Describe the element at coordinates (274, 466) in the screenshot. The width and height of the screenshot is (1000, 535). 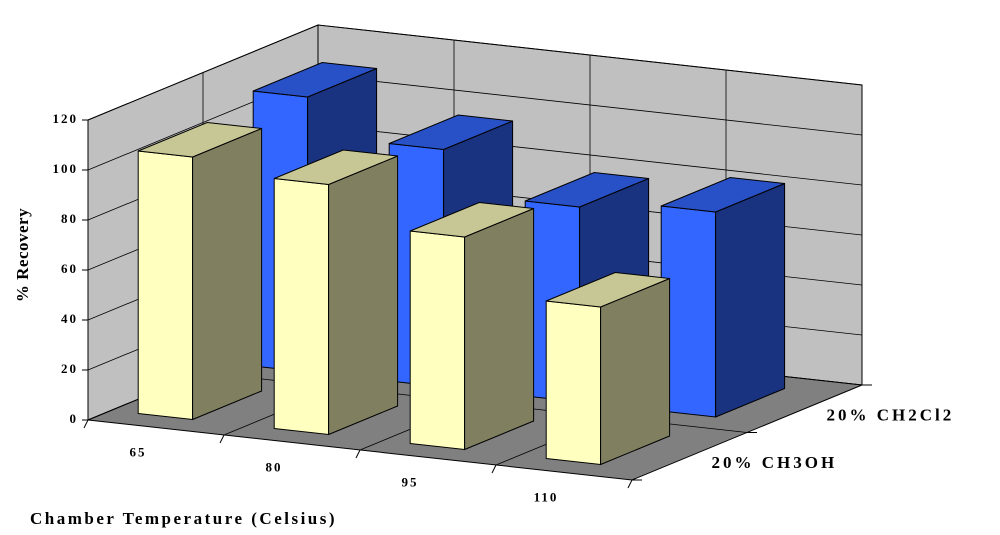
I see `x-tick-label: 80` at that location.